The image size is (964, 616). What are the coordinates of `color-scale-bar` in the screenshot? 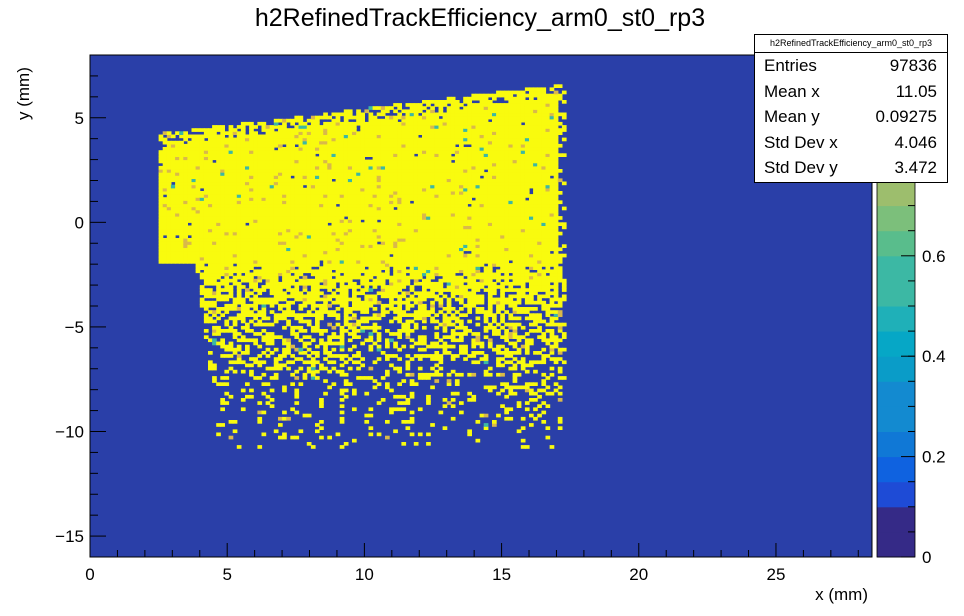 It's located at (896, 306).